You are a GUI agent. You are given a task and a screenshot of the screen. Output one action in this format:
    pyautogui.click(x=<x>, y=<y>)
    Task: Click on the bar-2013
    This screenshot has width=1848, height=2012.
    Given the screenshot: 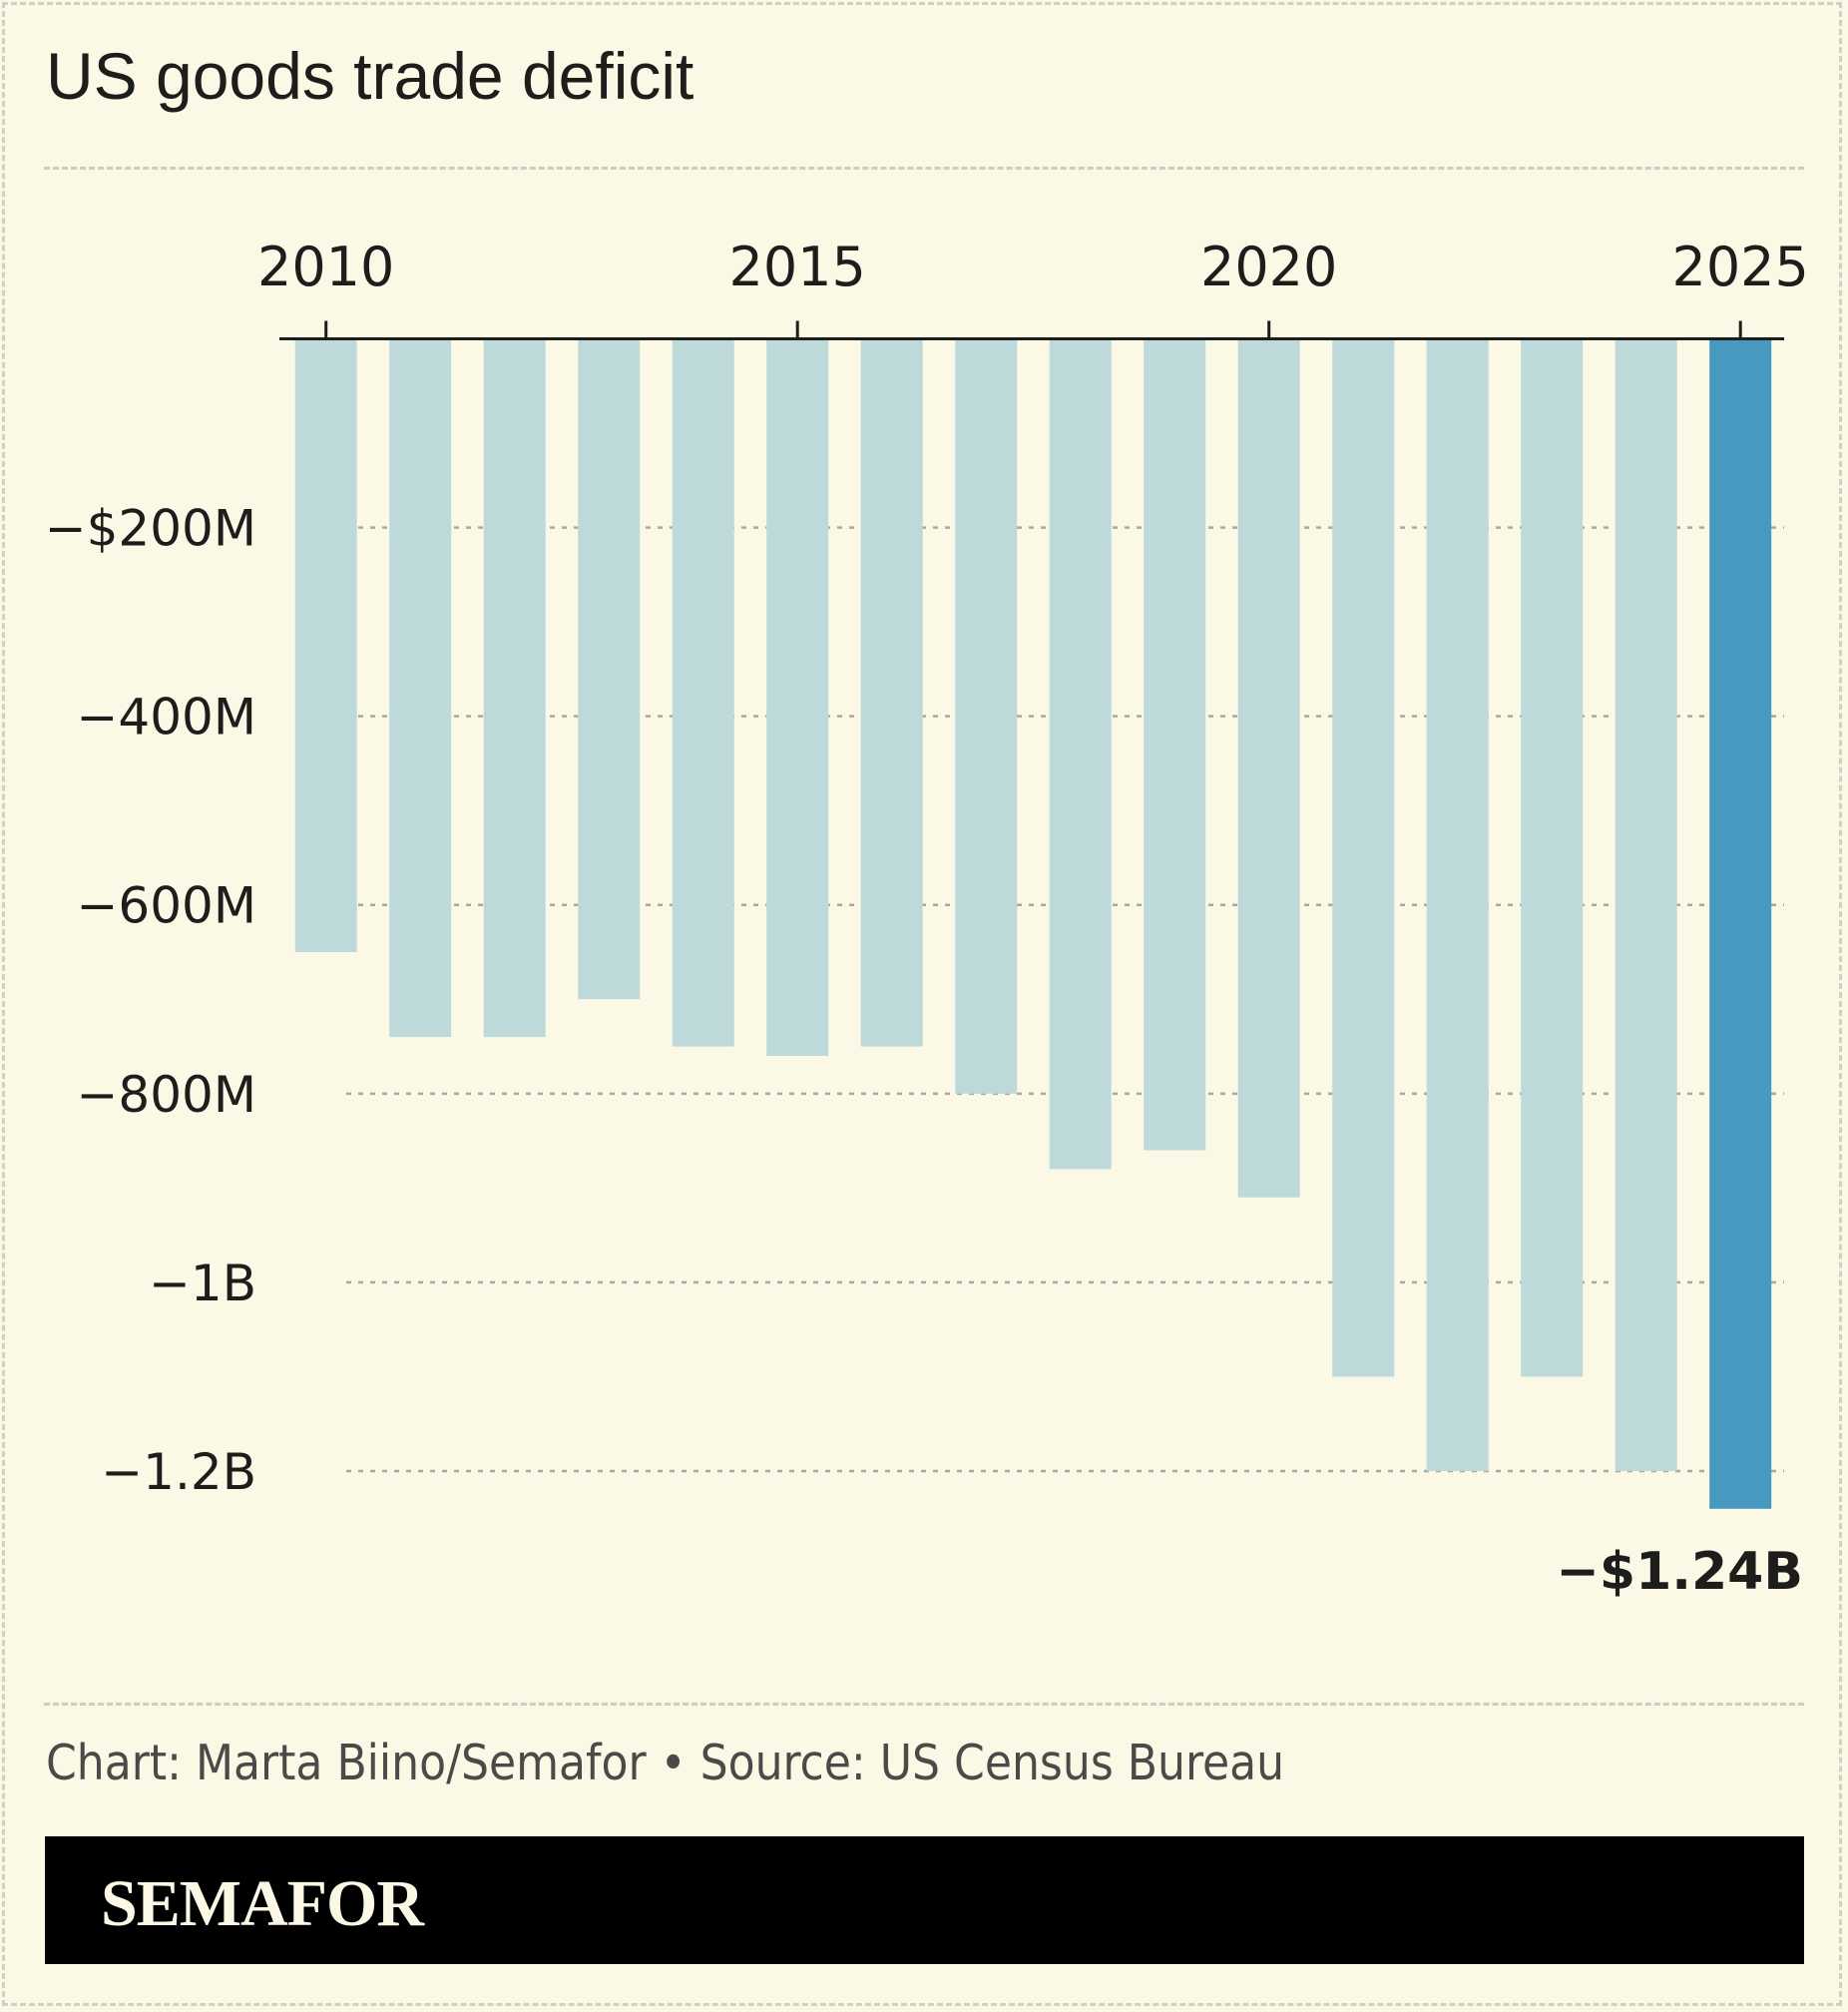 What is the action you would take?
    pyautogui.click(x=610, y=669)
    